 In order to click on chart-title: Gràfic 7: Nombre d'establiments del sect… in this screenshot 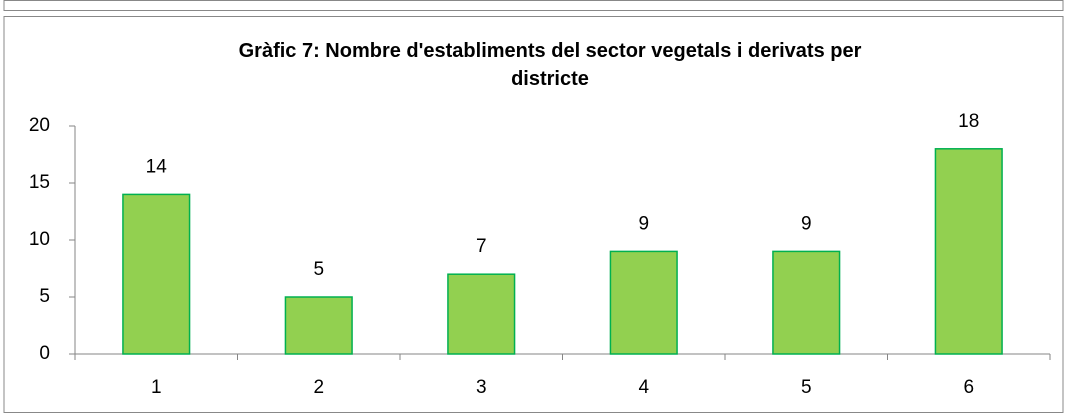, I will do `click(550, 65)`.